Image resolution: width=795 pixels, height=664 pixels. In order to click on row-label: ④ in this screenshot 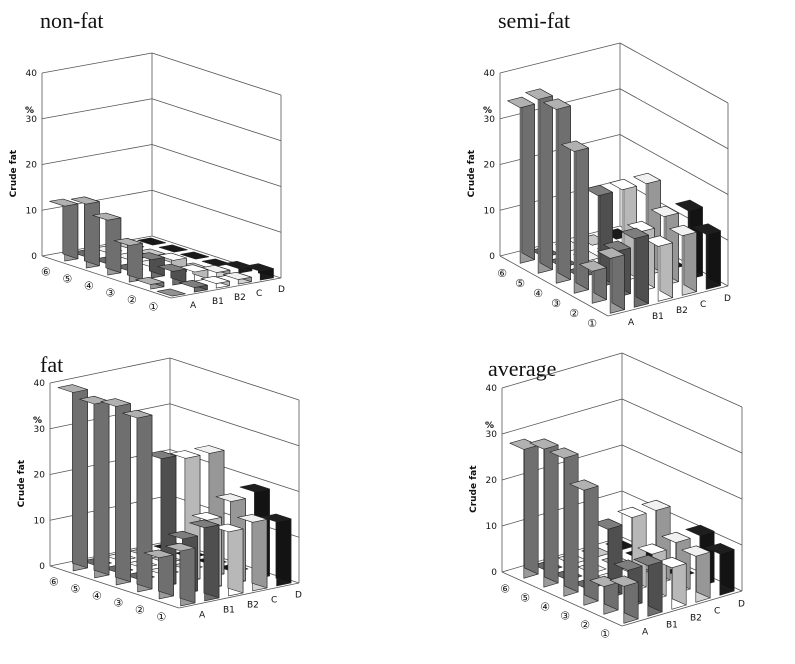, I will do `click(538, 293)`.